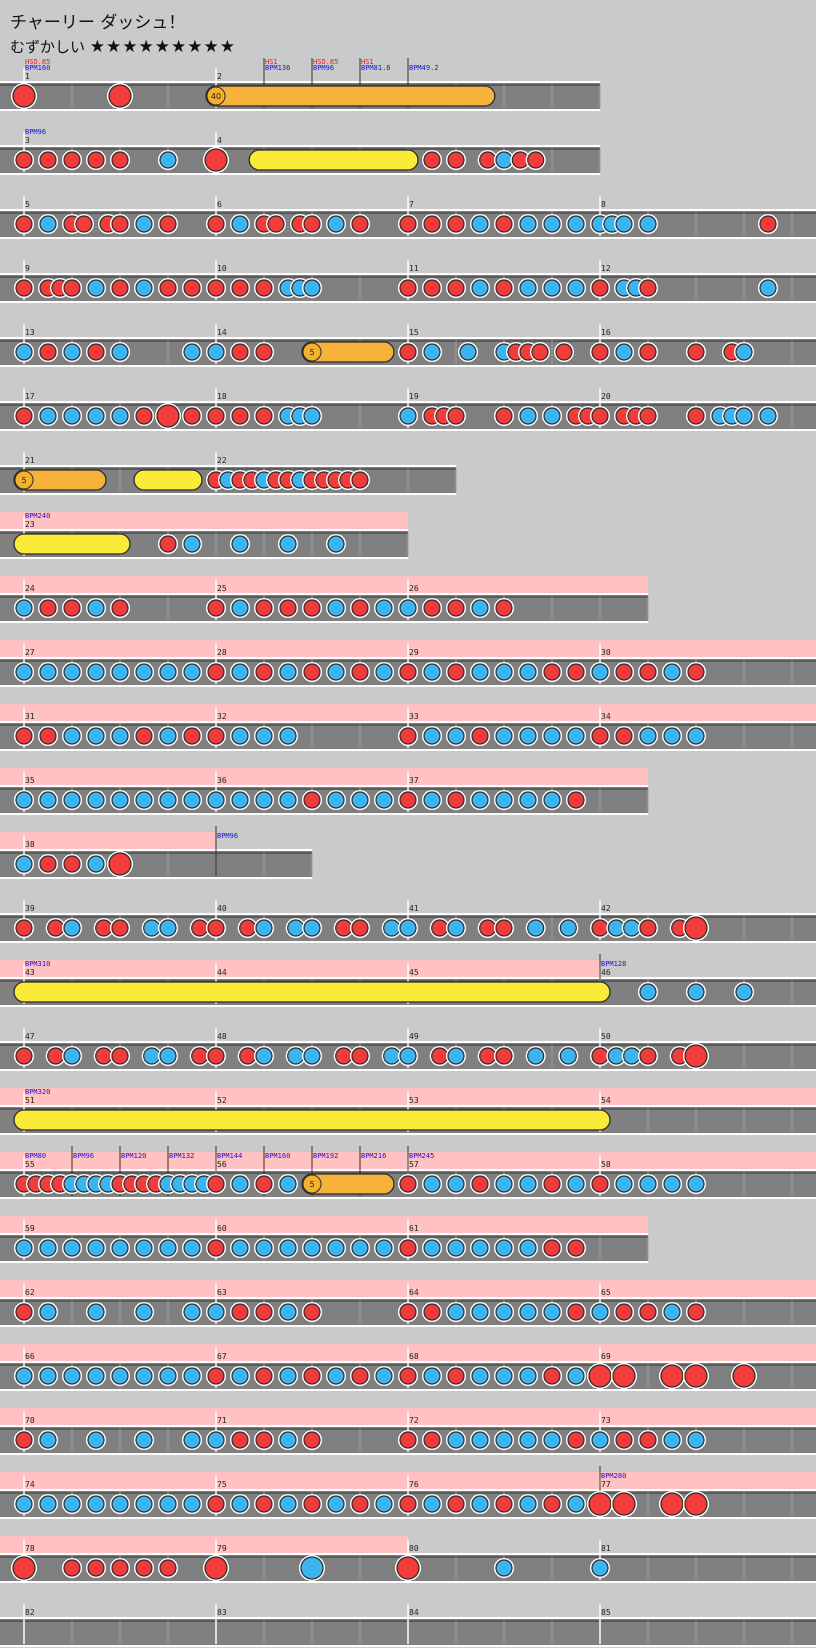  I want to click on measure-number: 50, so click(606, 1036).